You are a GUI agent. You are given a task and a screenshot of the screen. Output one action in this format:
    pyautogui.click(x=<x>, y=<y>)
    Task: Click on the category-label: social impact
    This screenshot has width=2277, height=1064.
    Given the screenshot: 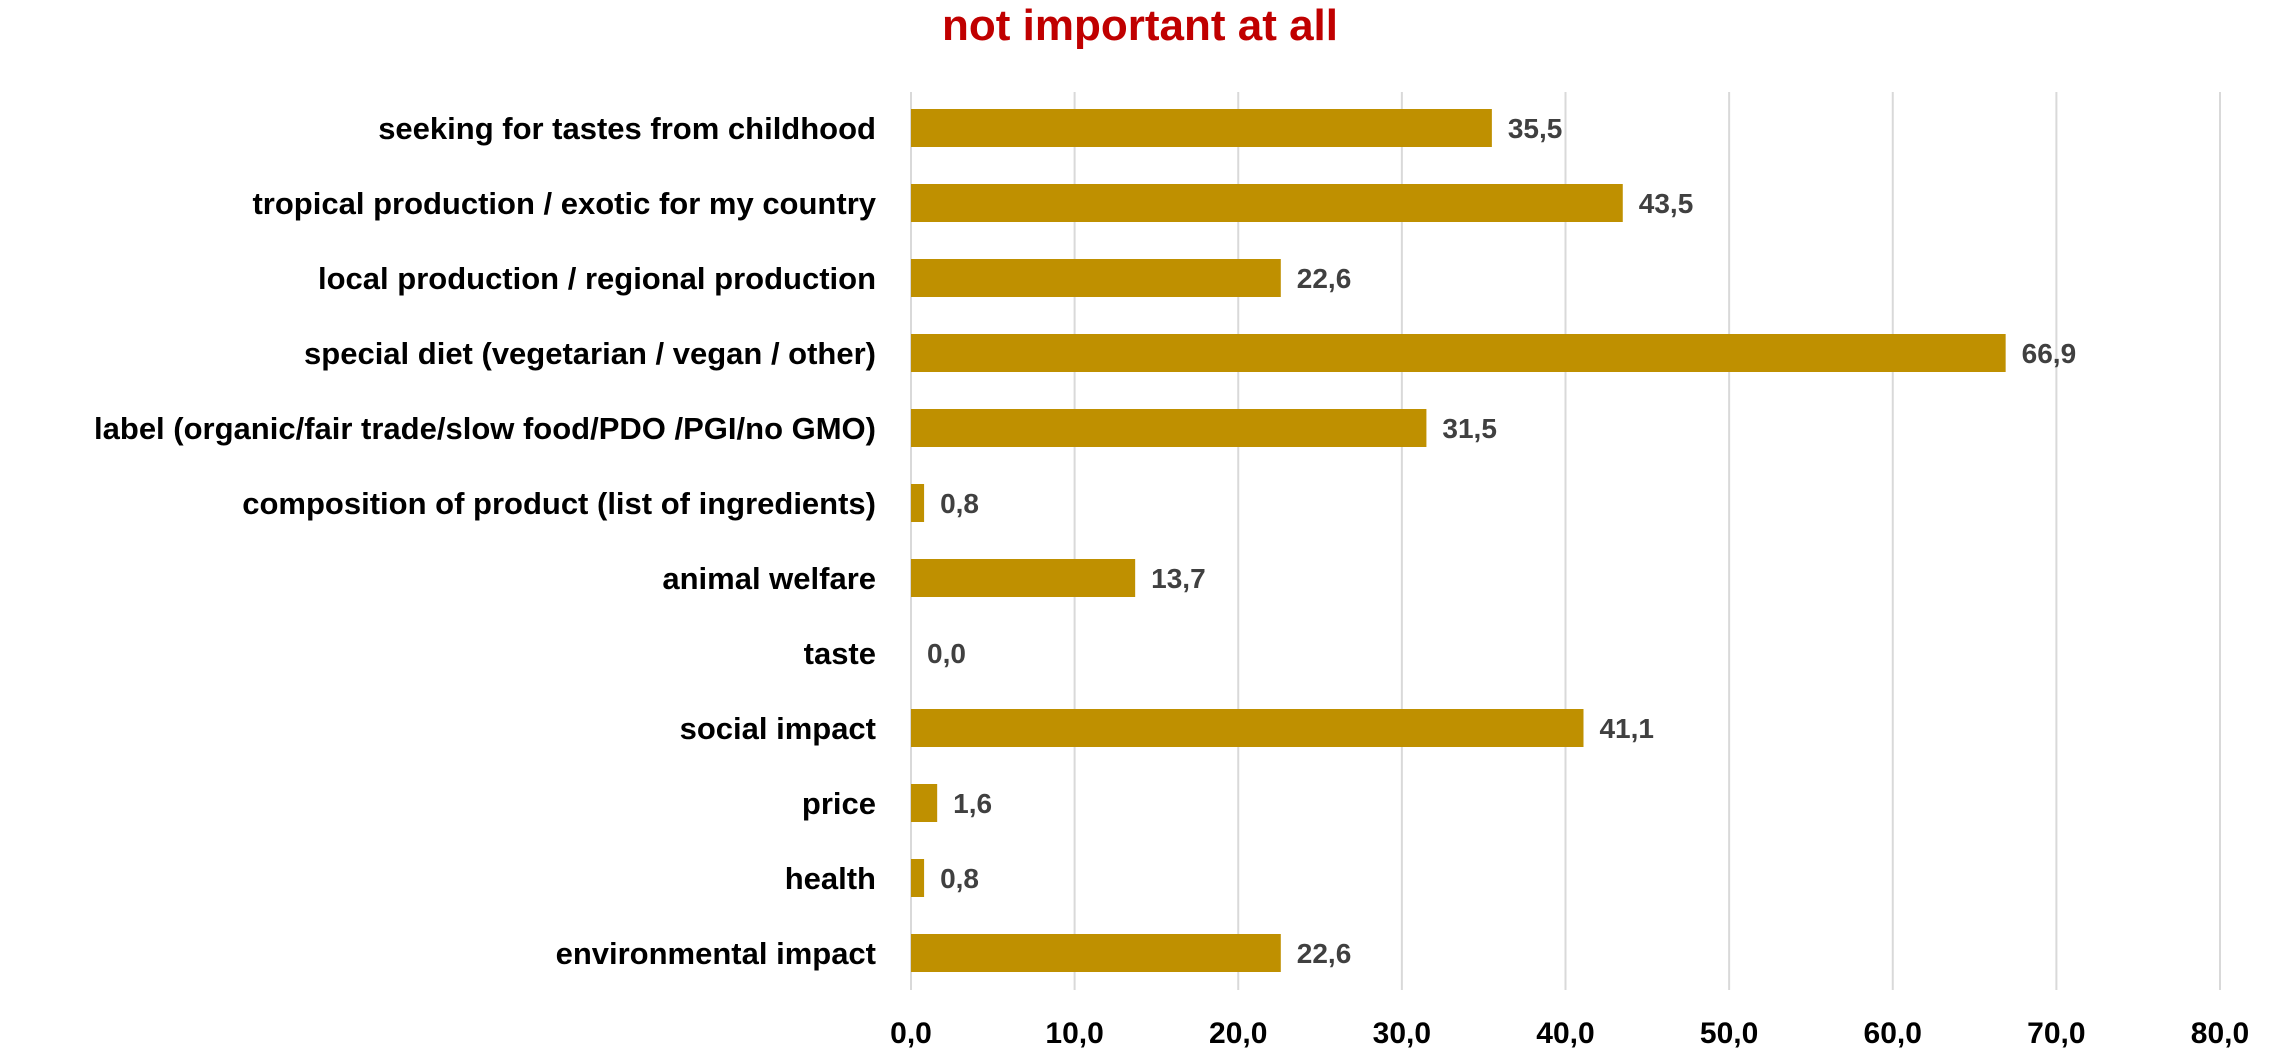 What is the action you would take?
    pyautogui.click(x=778, y=728)
    